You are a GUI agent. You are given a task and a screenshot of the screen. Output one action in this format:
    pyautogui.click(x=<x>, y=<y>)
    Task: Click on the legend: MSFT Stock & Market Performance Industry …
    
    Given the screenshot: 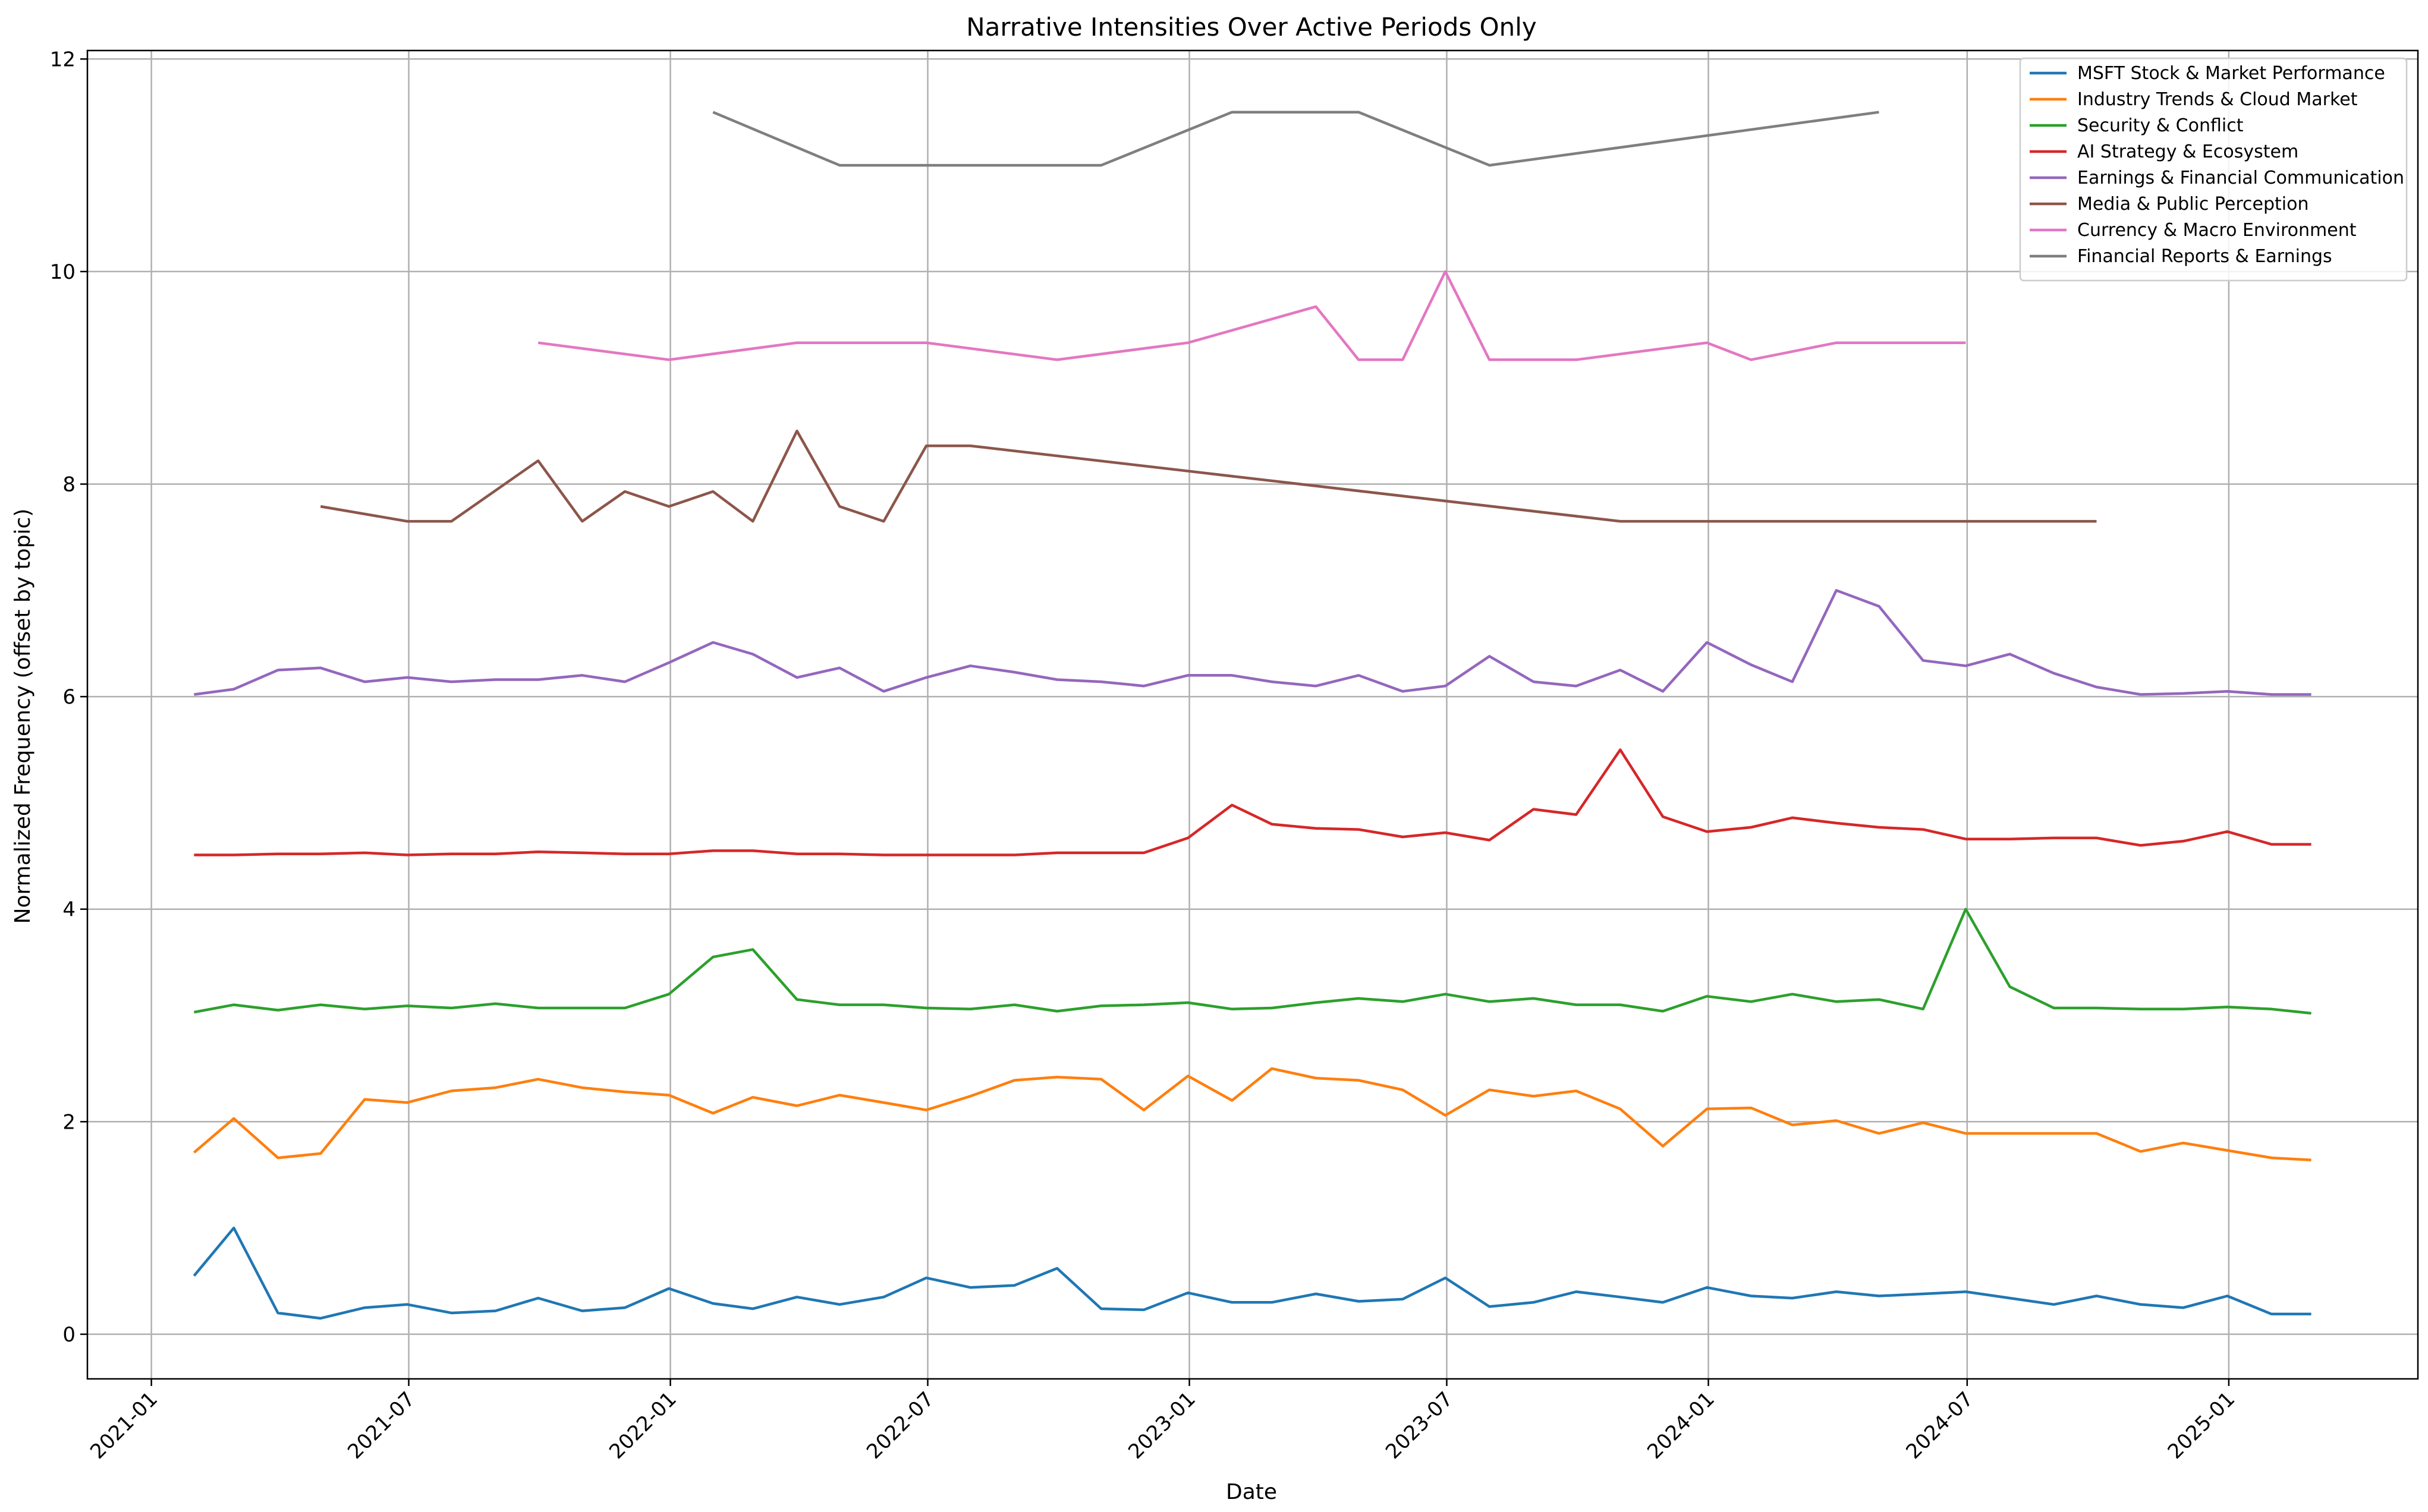 What is the action you would take?
    pyautogui.click(x=2214, y=169)
    